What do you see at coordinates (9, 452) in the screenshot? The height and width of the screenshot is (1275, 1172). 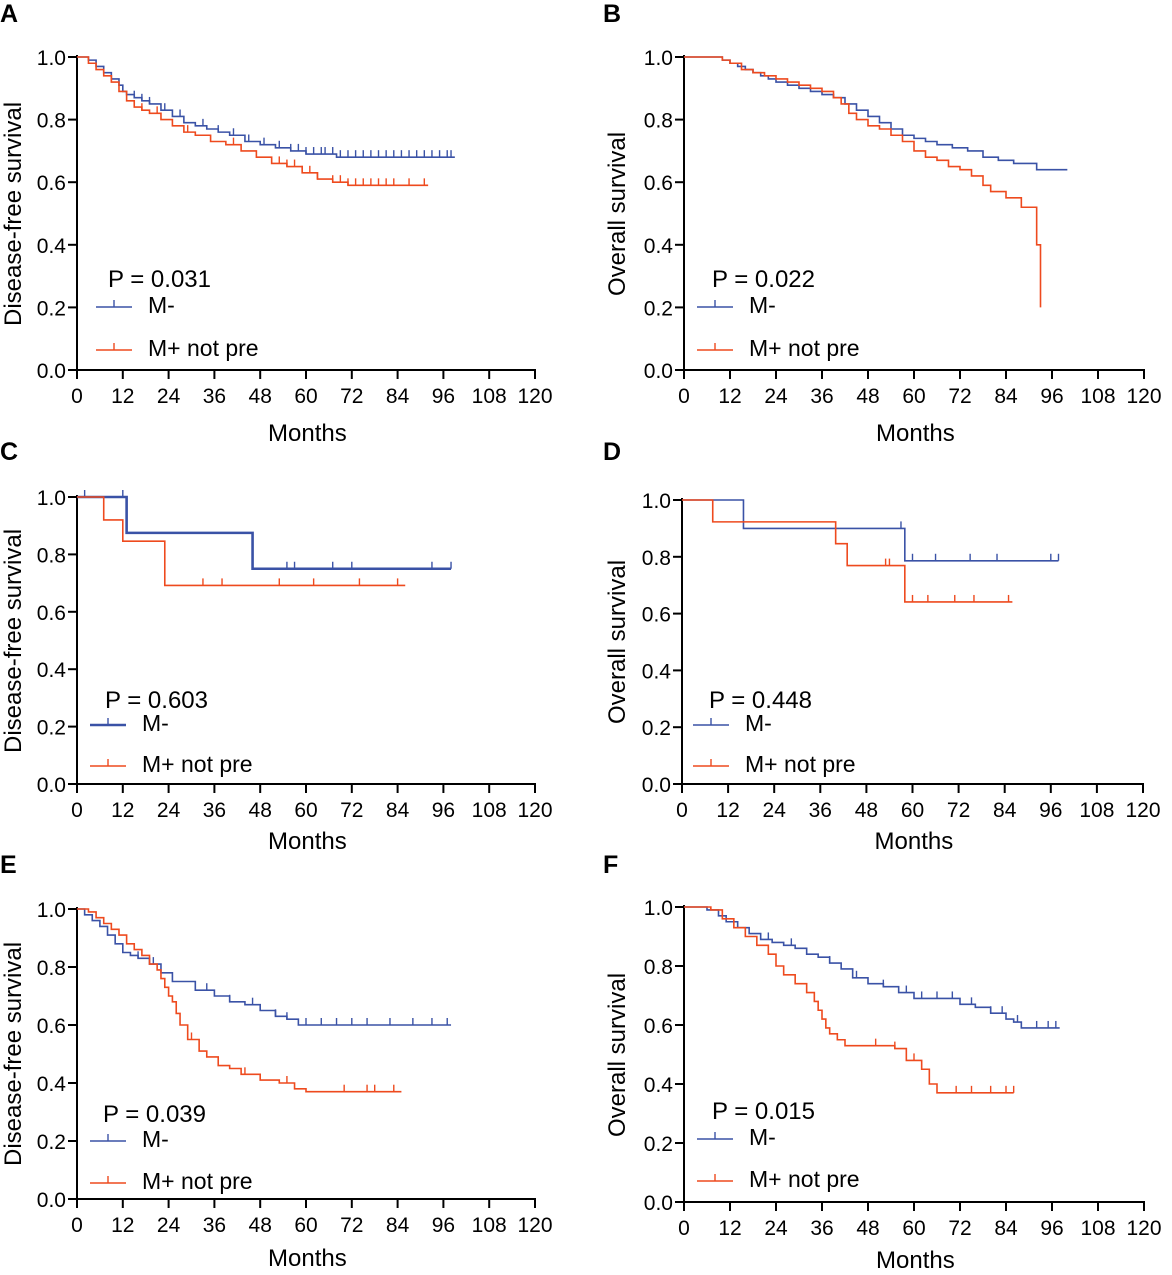 I see `panel-c-letter: C` at bounding box center [9, 452].